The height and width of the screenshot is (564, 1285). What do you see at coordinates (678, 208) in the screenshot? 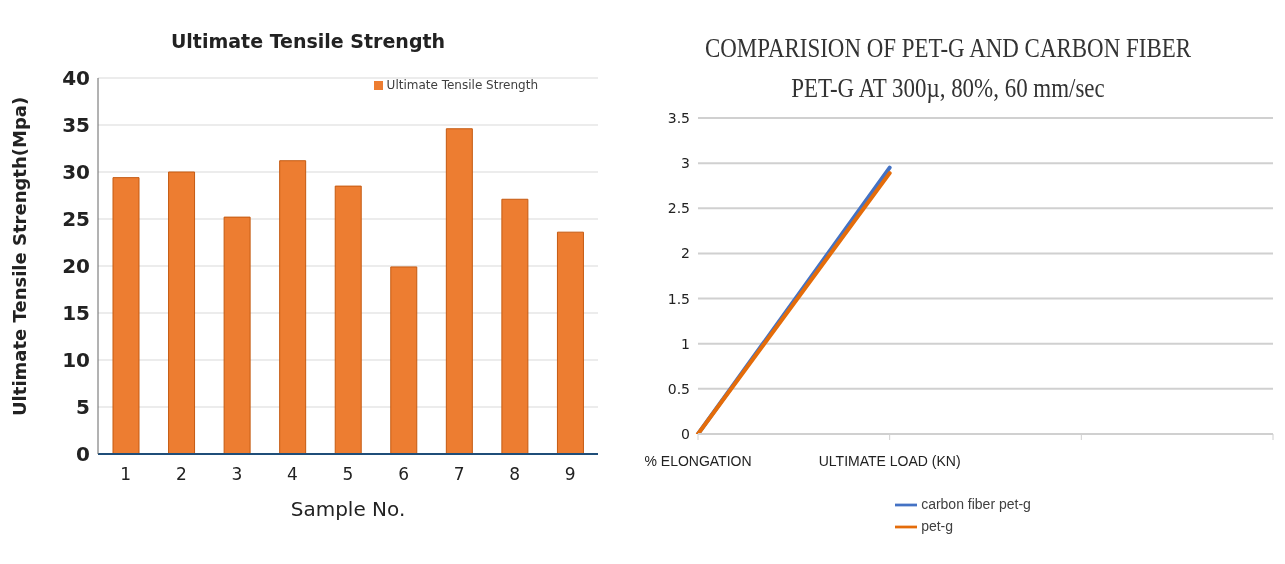
I see `y-tick-label: 2.5` at bounding box center [678, 208].